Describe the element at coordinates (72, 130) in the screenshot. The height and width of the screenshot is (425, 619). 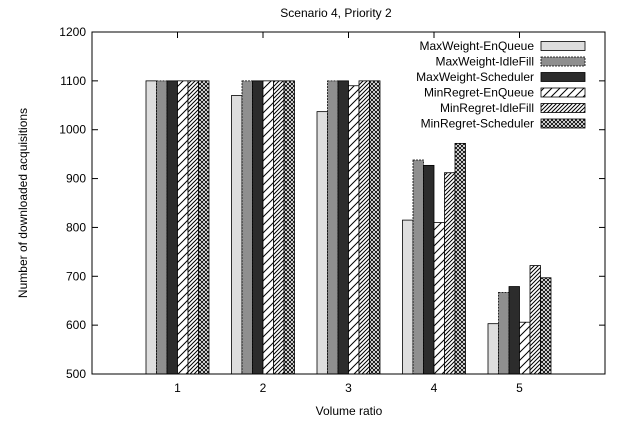
I see `y-tick-label: 1000` at that location.